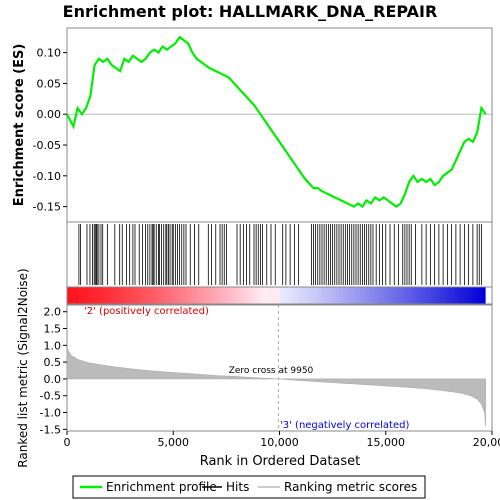 The width and height of the screenshot is (500, 500). I want to click on legend-frame, so click(249, 487).